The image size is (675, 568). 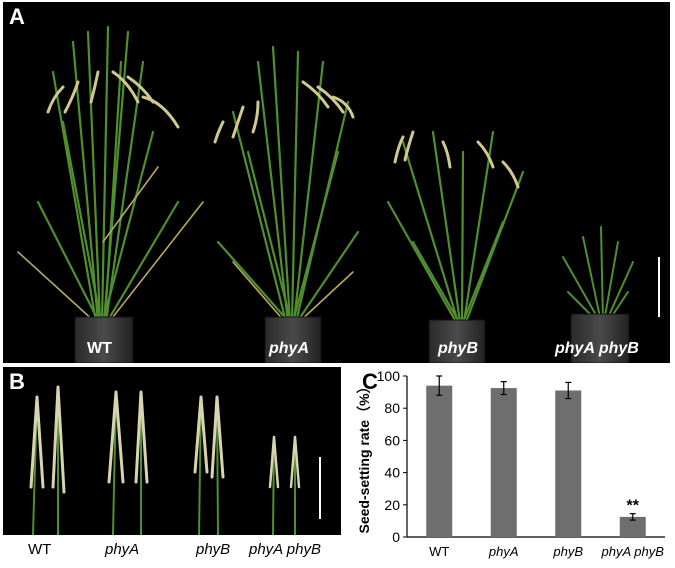 What do you see at coordinates (392, 408) in the screenshot?
I see `y-tick-label: 80` at bounding box center [392, 408].